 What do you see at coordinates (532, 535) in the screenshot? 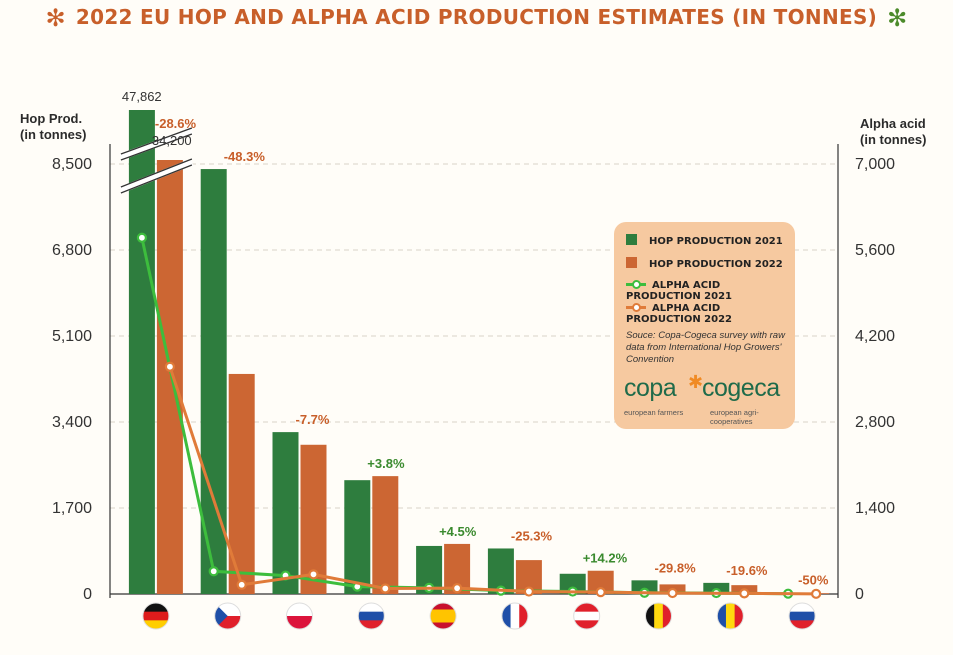
I see `change-label: -25.3%` at bounding box center [532, 535].